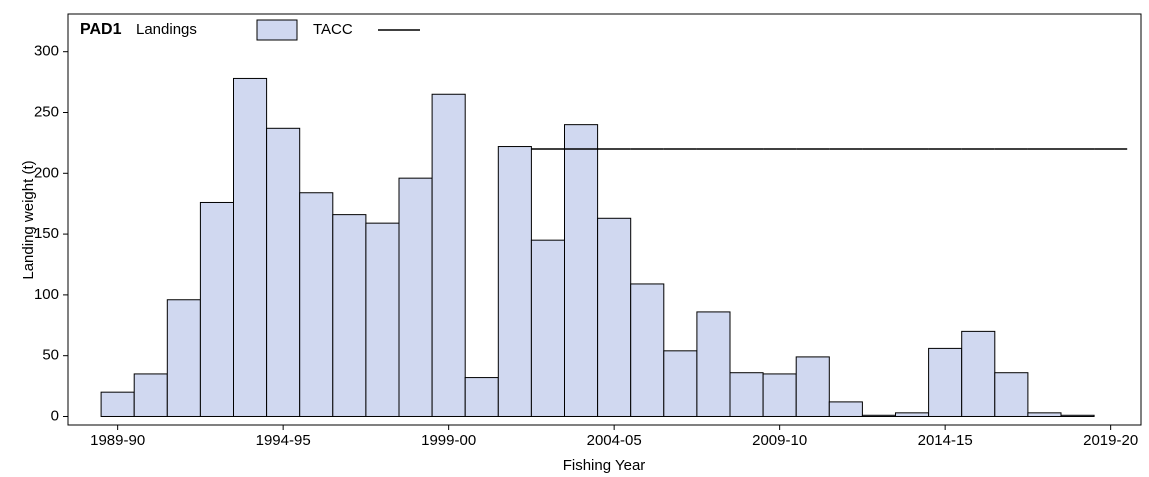 This screenshot has width=1149, height=477. I want to click on y-tick-label: 150, so click(46, 233).